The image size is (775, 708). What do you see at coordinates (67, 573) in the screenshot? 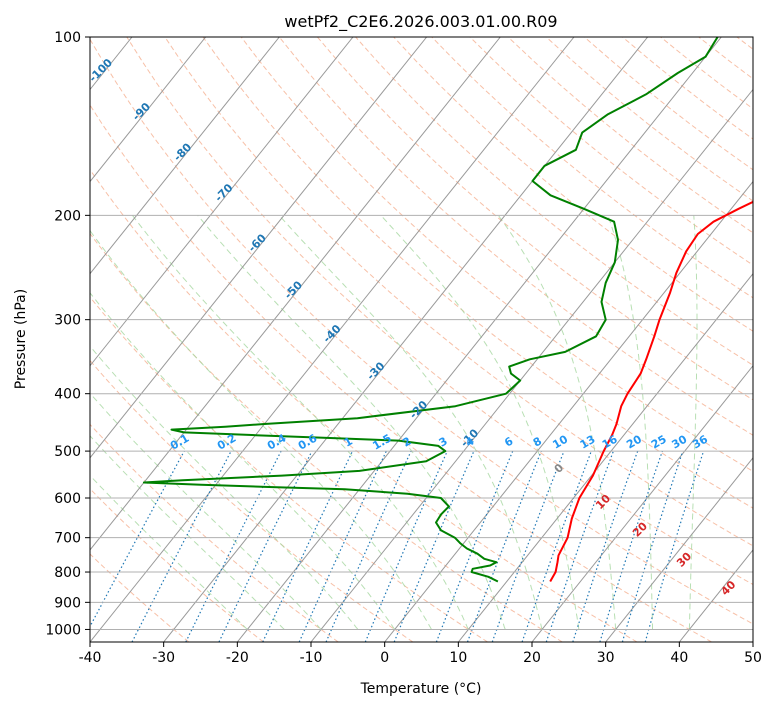
I see `y-tick-label: 800` at bounding box center [67, 573].